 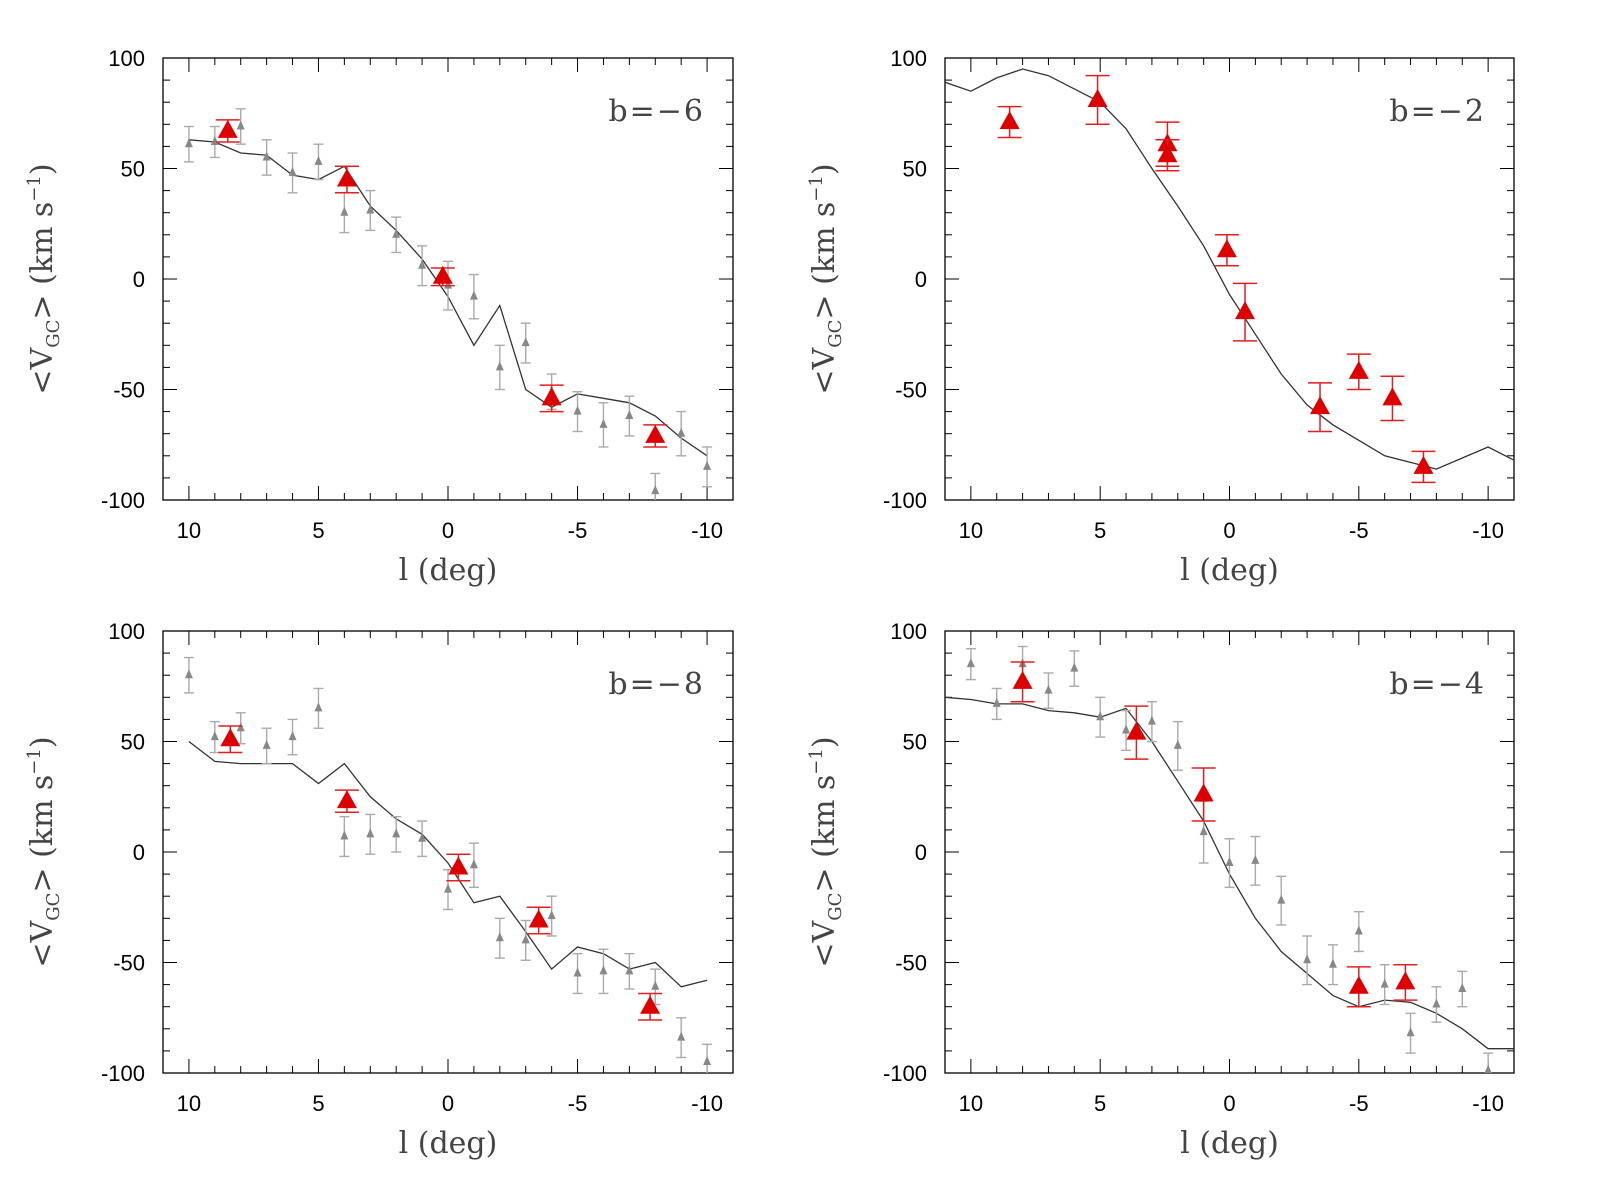 What do you see at coordinates (656, 111) in the screenshot?
I see `panel-label: b=−6` at bounding box center [656, 111].